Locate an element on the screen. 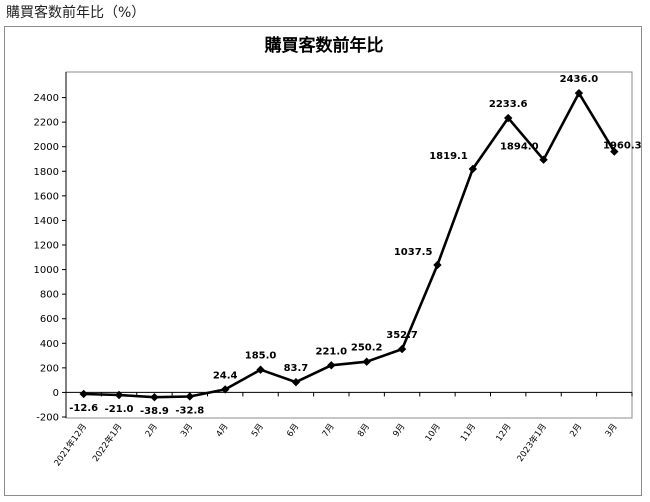 Image resolution: width=650 pixels, height=502 pixels. data-label: 2436.0 is located at coordinates (579, 79).